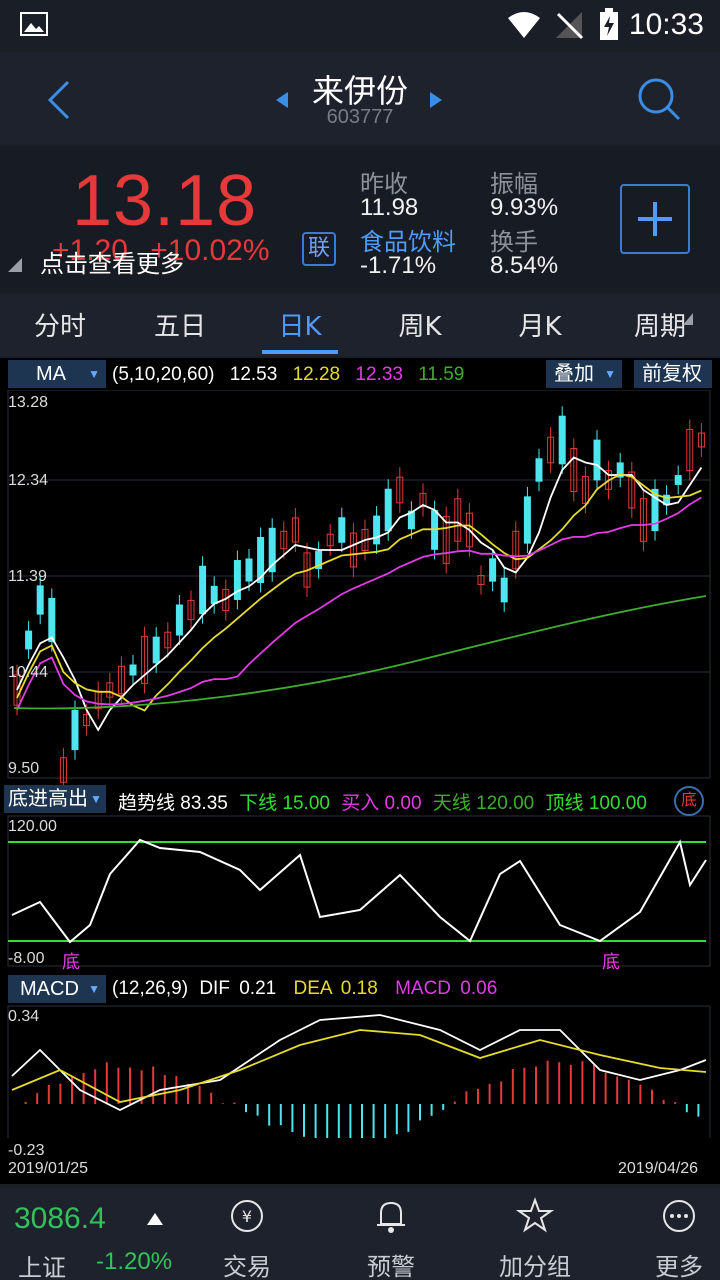 The image size is (720, 1280). What do you see at coordinates (514, 242) in the screenshot?
I see `turnover-label: 换手` at bounding box center [514, 242].